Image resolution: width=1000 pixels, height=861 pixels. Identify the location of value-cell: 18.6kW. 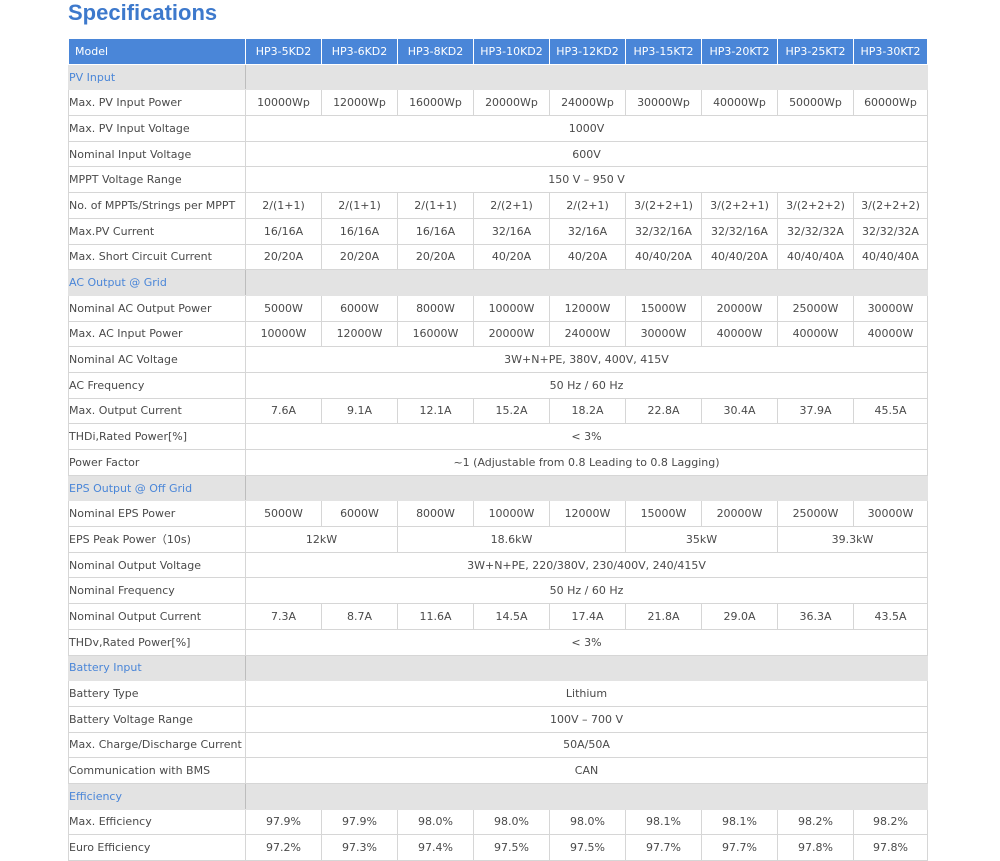
(511, 539).